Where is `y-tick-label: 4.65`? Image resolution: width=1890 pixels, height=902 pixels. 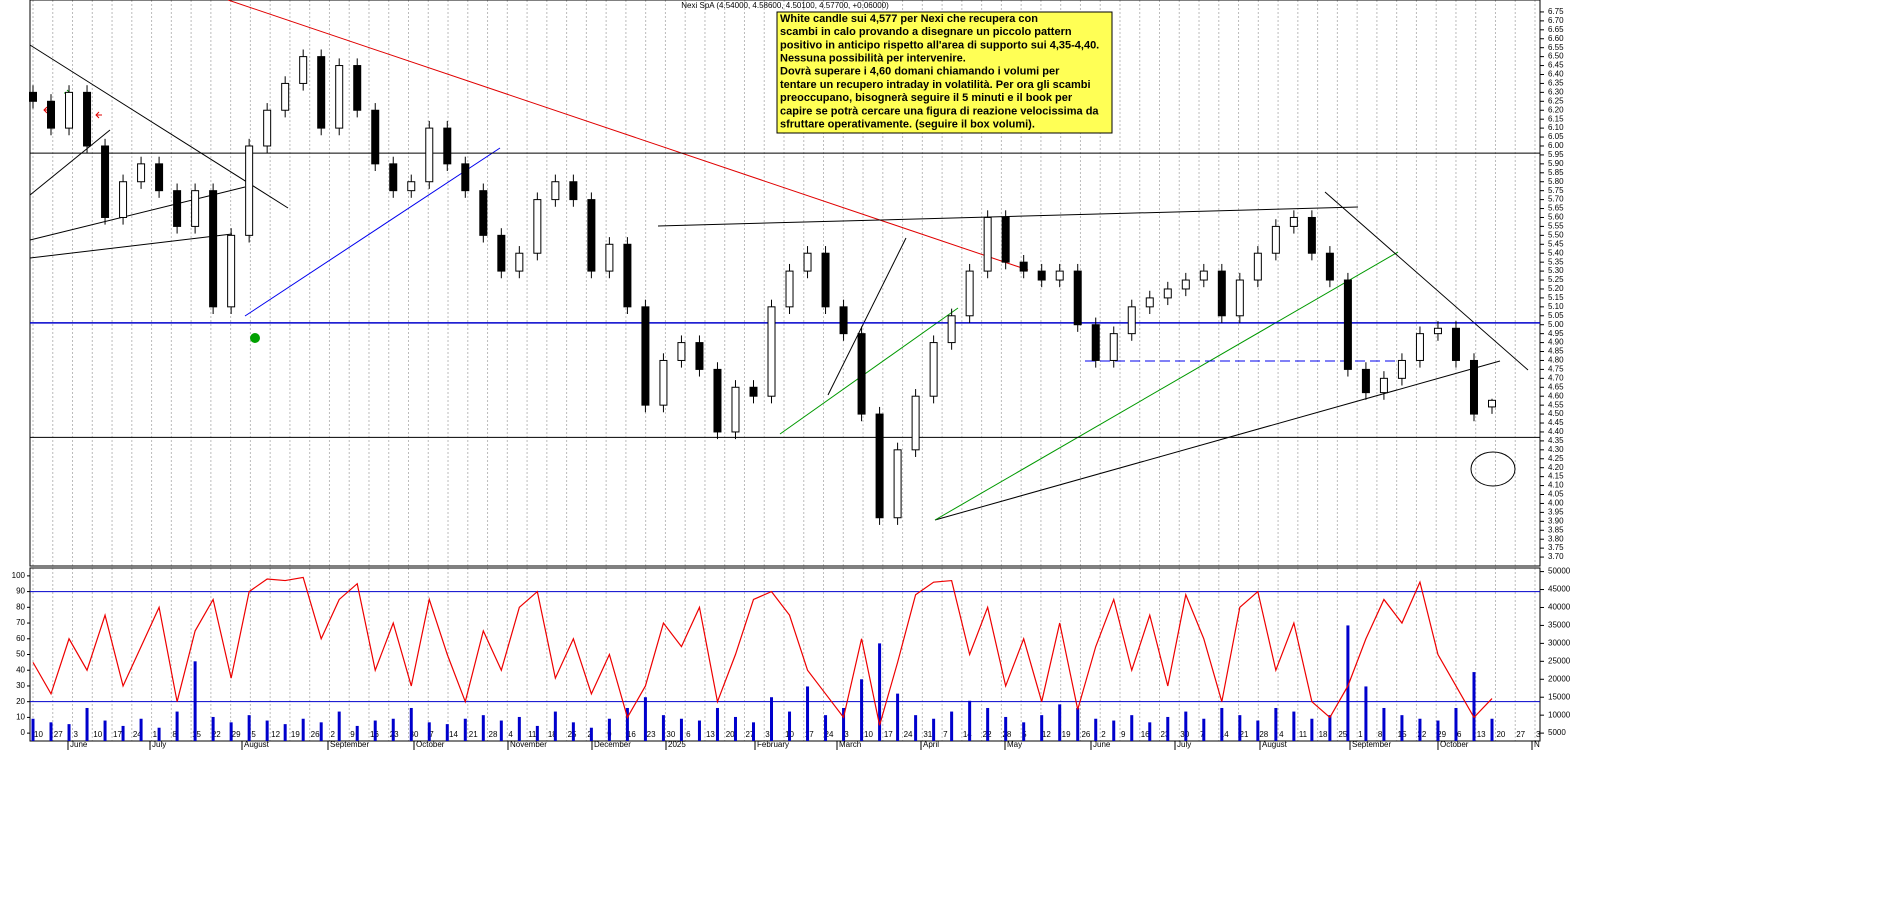 y-tick-label: 4.65 is located at coordinates (1556, 386).